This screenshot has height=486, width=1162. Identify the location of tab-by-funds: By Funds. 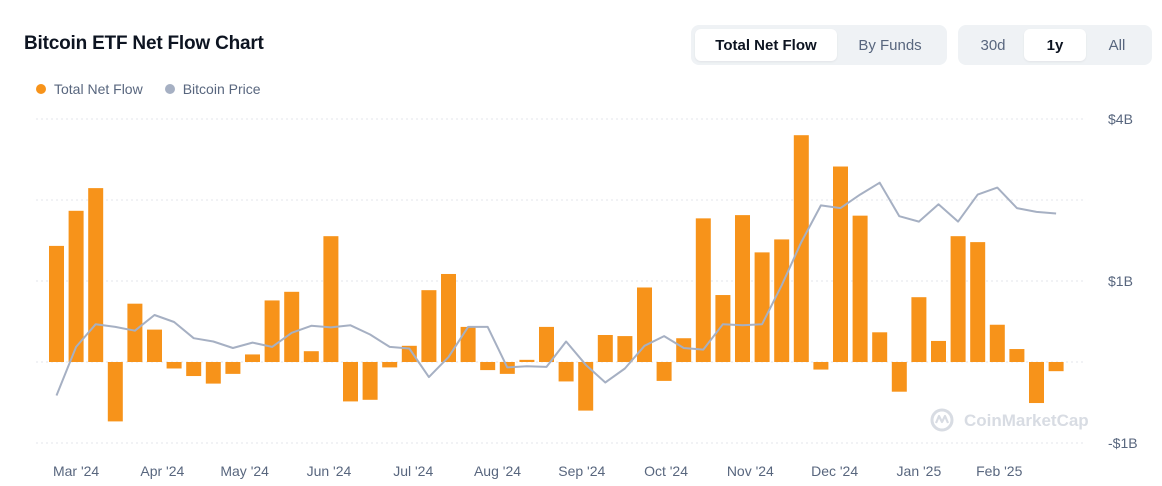
(890, 45).